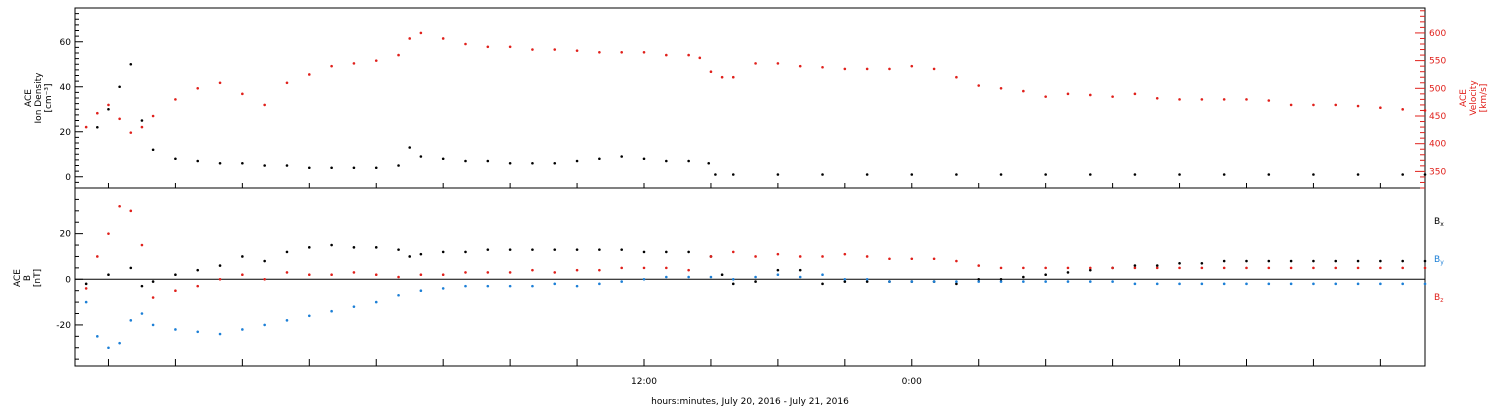 This screenshot has width=1500, height=410. Describe the element at coordinates (1474, 98) in the screenshot. I see `velocity-ylabel-line2: Velocity` at that location.